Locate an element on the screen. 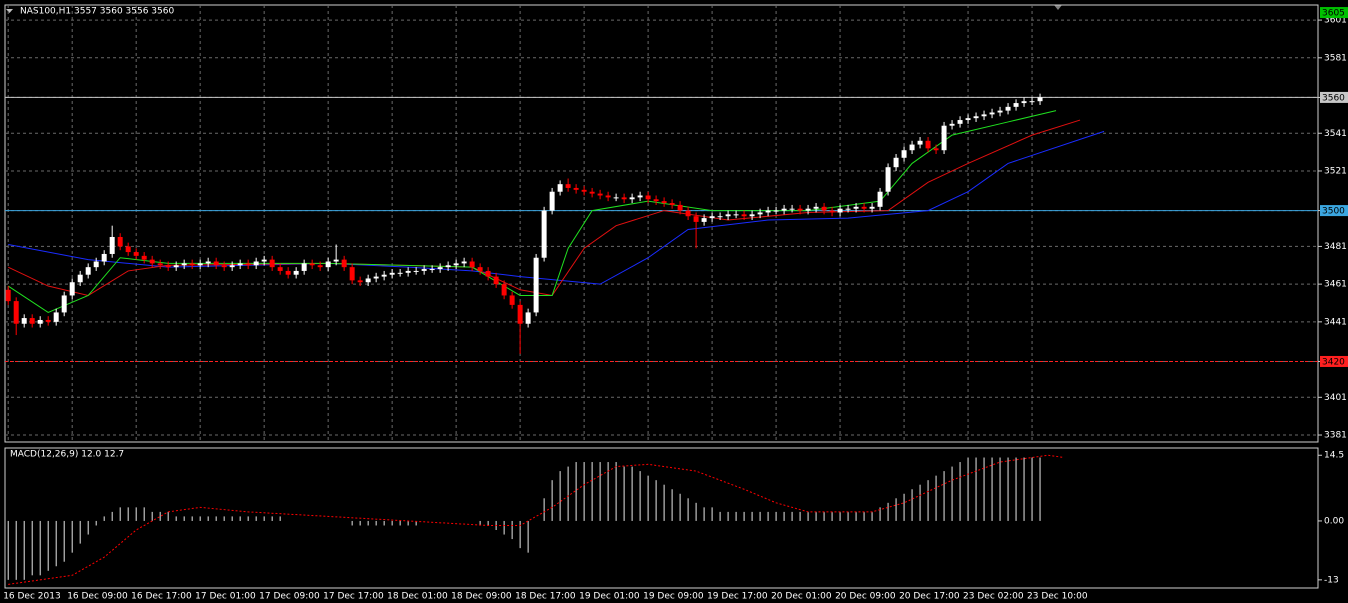 This screenshot has width=1348, height=603. price-tag-label: 3560 is located at coordinates (1333, 98).